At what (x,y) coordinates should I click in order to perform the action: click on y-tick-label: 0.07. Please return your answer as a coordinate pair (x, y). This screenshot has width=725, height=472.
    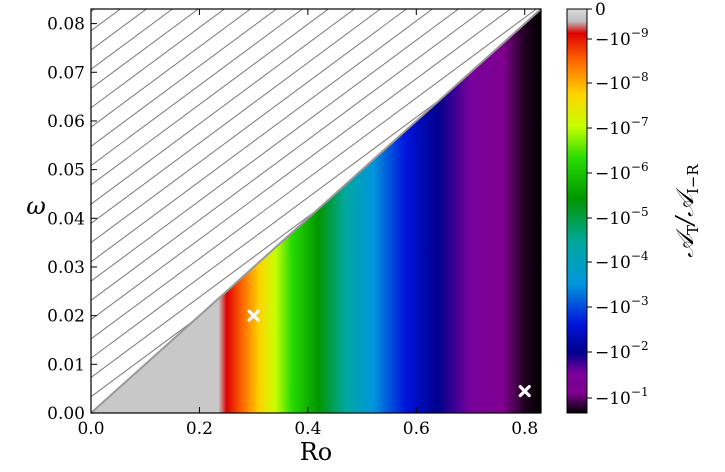
    Looking at the image, I should click on (66, 73).